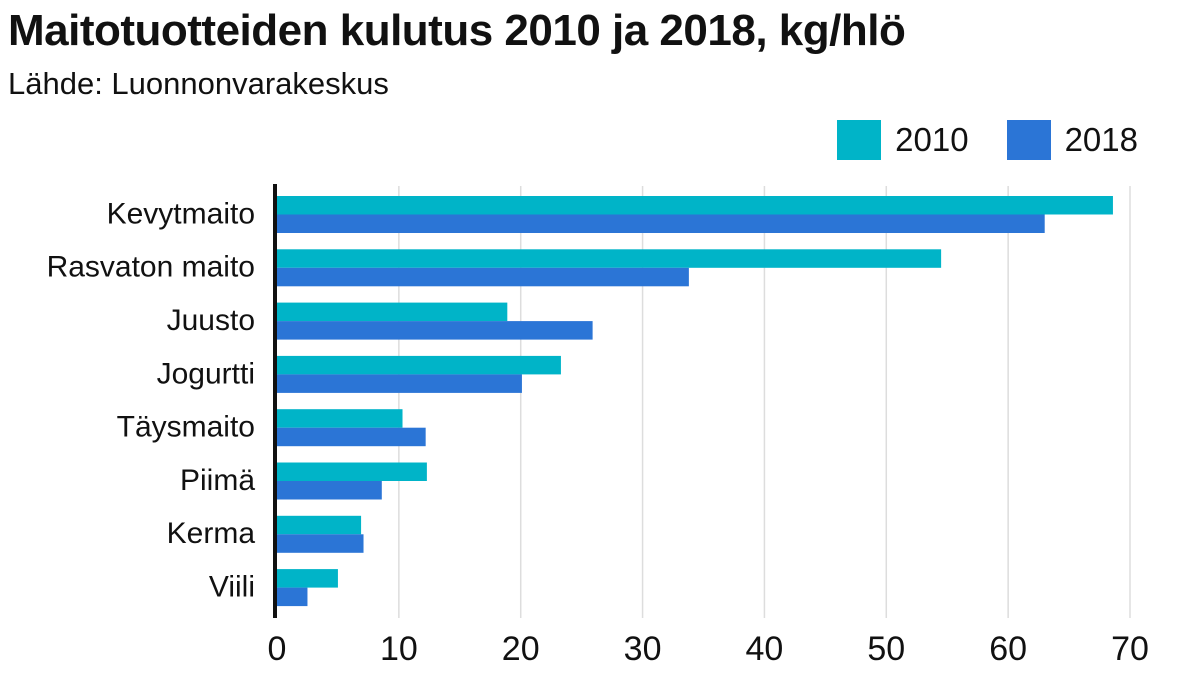 This screenshot has width=1200, height=675. I want to click on category-label: Jogurtti, so click(206, 373).